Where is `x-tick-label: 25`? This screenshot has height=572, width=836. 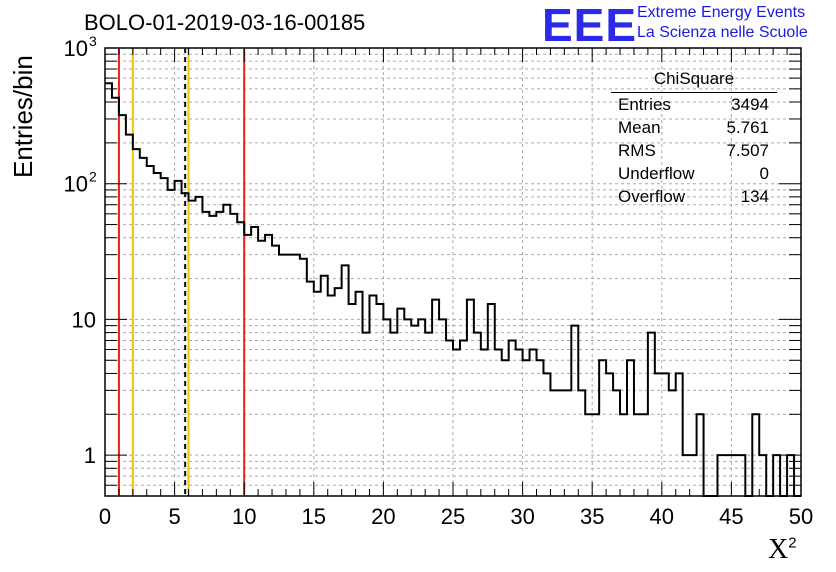 x-tick-label: 25 is located at coordinates (453, 516).